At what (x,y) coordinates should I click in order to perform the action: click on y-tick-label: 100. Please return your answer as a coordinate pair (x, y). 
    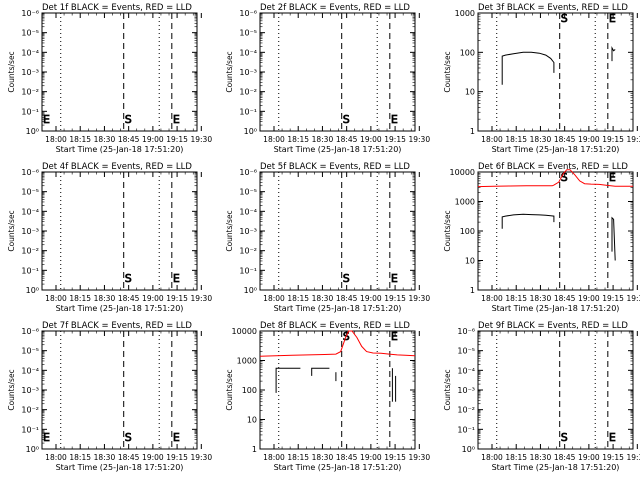
    Looking at the image, I should click on (467, 231).